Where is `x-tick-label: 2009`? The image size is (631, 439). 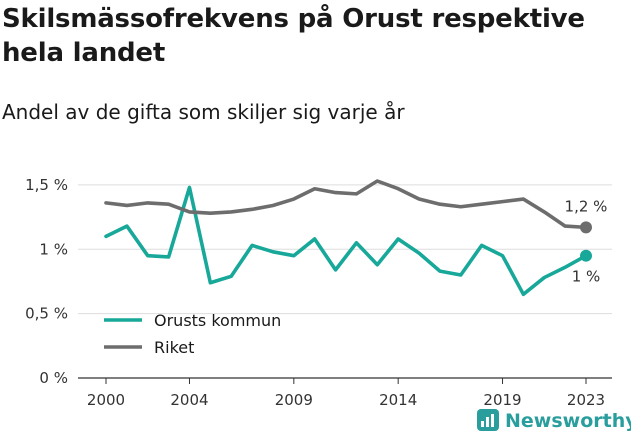 x-tick-label: 2009 is located at coordinates (294, 400).